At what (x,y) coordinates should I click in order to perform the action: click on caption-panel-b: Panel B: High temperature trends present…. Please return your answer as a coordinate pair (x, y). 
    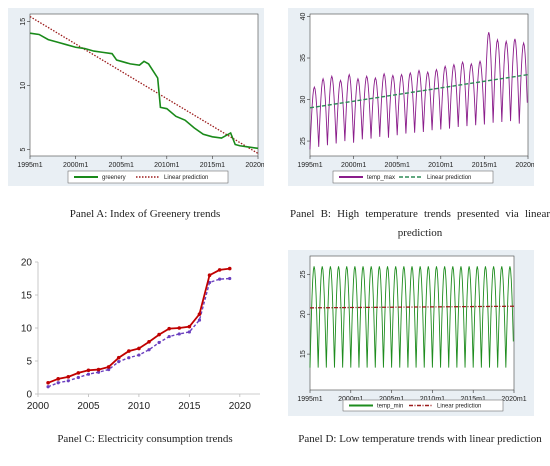
    Looking at the image, I should click on (420, 223).